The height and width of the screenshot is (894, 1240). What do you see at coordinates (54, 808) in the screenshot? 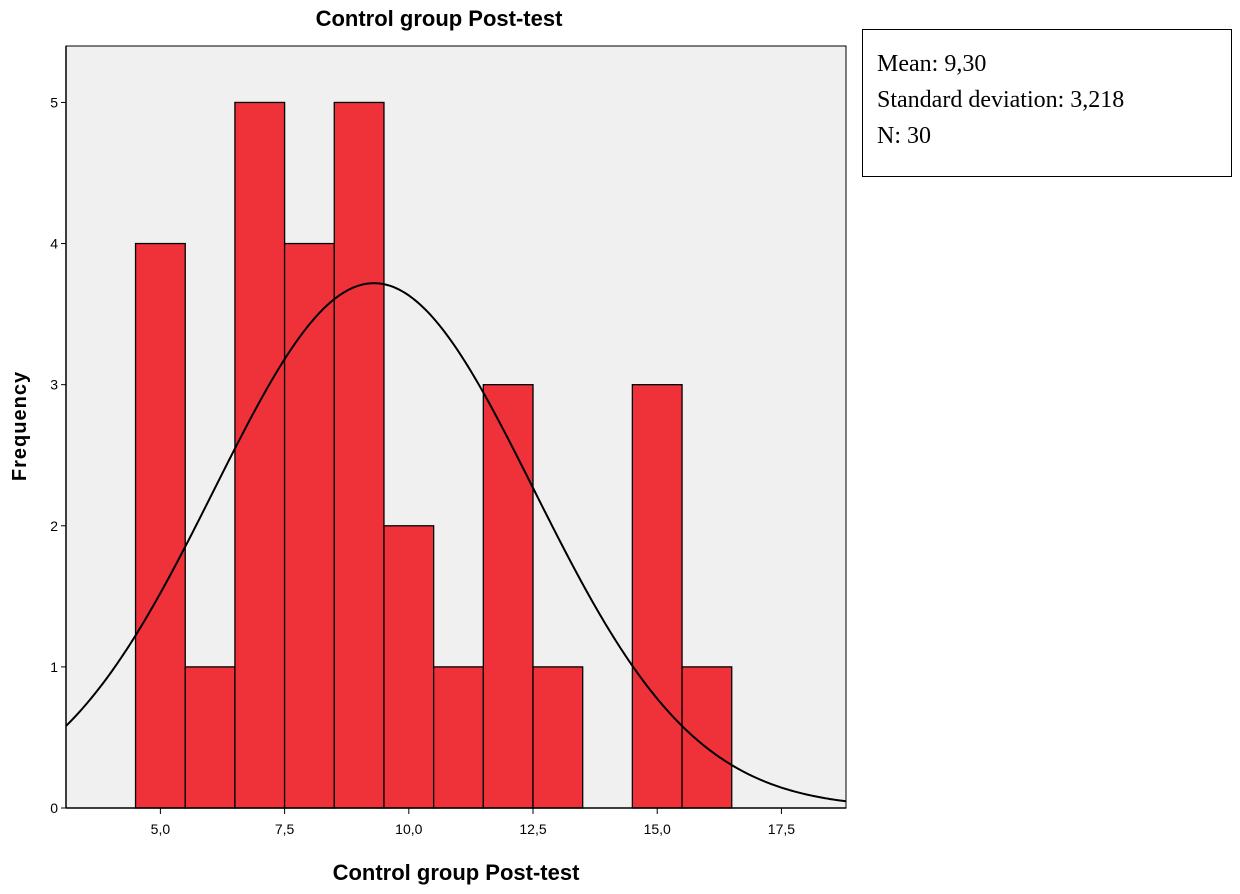
I see `y-tick-label: 0` at bounding box center [54, 808].